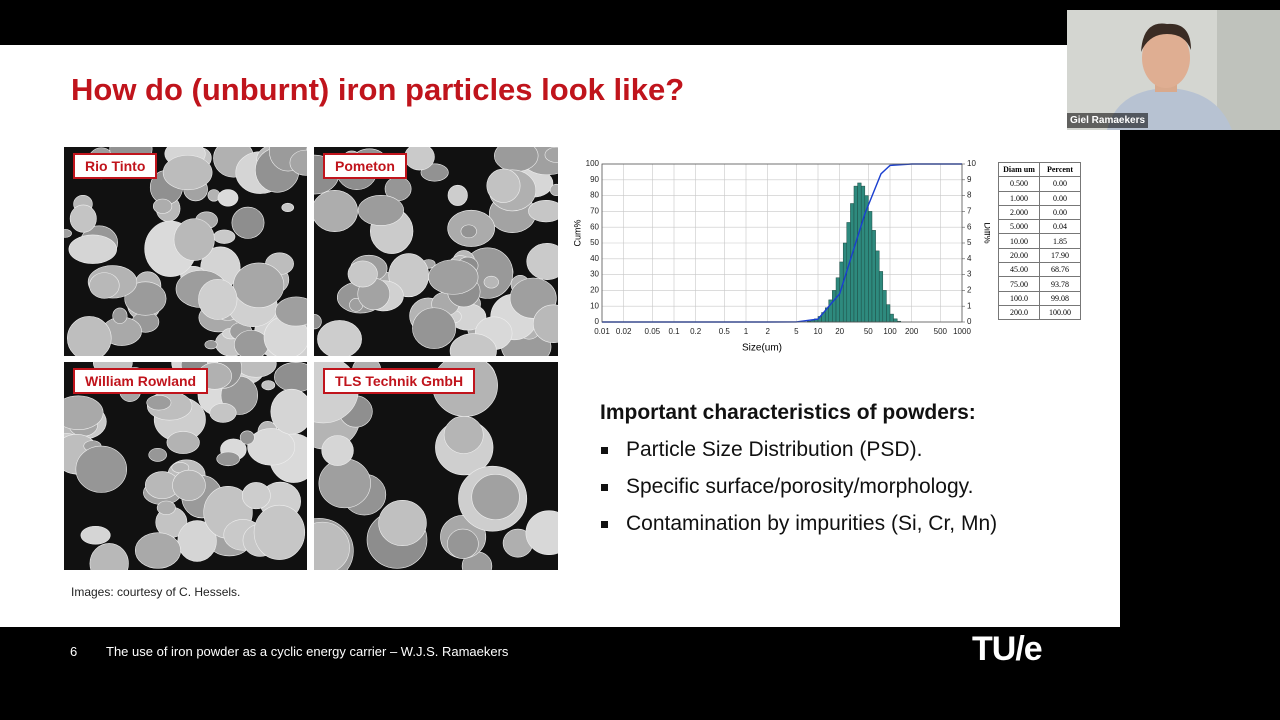 The image size is (1280, 720). I want to click on table-row: 5.000 0.04, so click(1039, 227).